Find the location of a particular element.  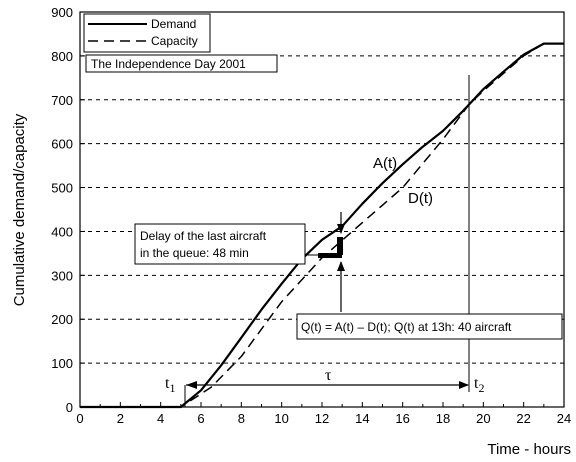

y-tick-label: 300 is located at coordinates (62, 275).